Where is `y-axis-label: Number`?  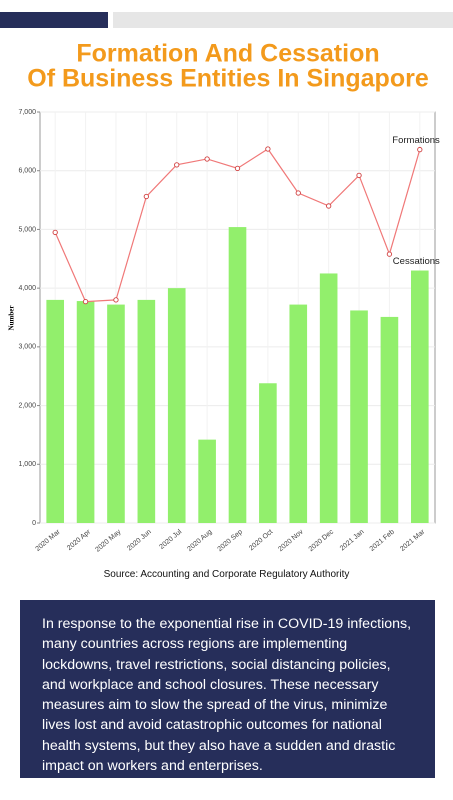
y-axis-label: Number is located at coordinates (12, 318).